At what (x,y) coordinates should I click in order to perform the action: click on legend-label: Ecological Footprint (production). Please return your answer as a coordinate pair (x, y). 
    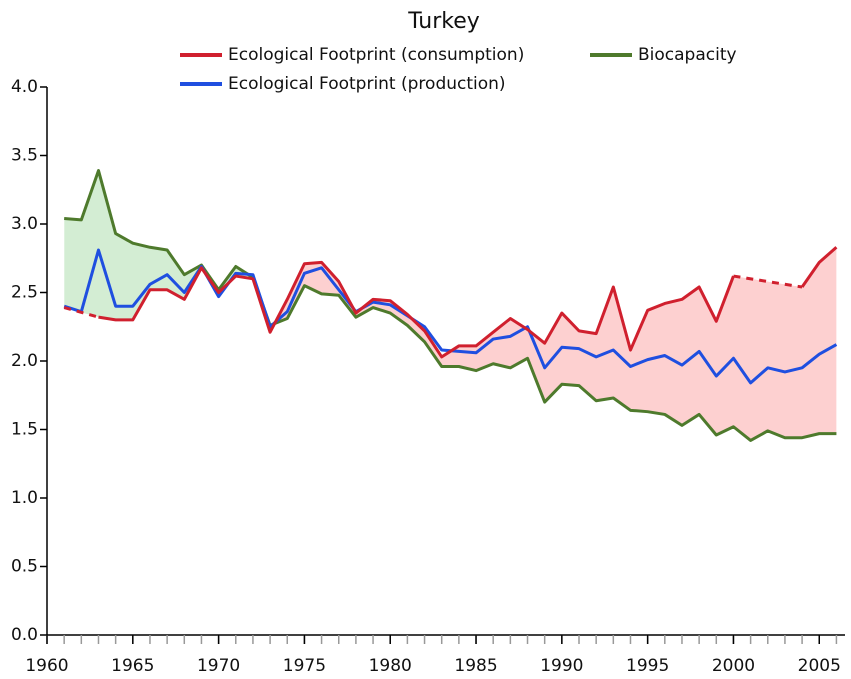
    Looking at the image, I should click on (367, 84).